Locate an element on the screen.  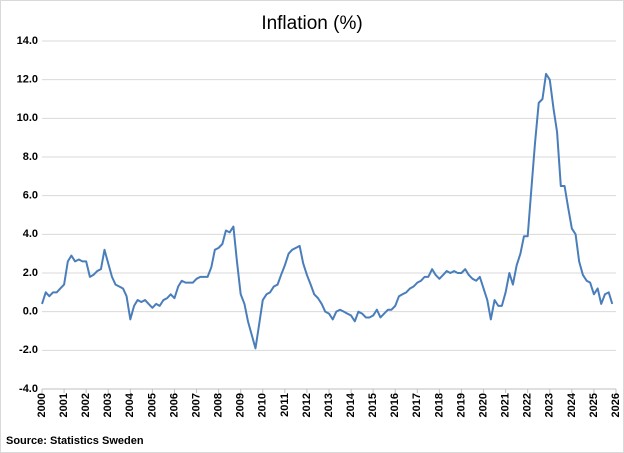
x-tick-label: 2009 is located at coordinates (241, 405).